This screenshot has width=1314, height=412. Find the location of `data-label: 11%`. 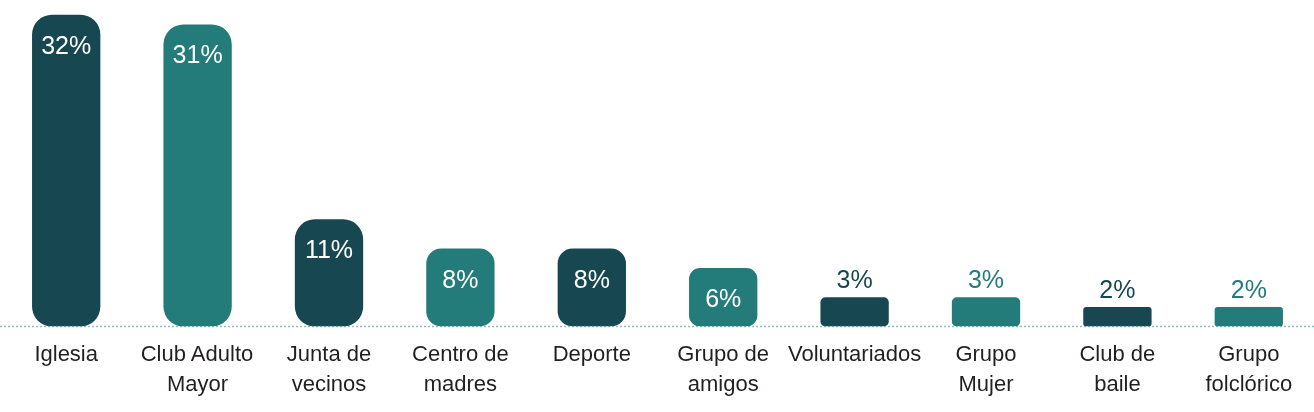

data-label: 11% is located at coordinates (329, 249).